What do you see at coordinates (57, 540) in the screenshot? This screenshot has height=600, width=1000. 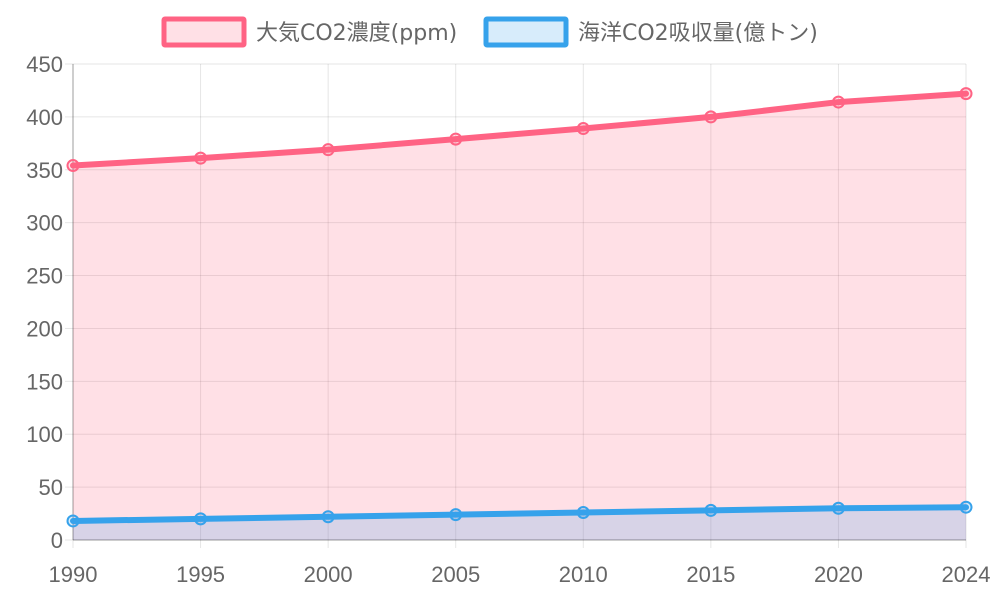 I see `y-tick-label: 0` at bounding box center [57, 540].